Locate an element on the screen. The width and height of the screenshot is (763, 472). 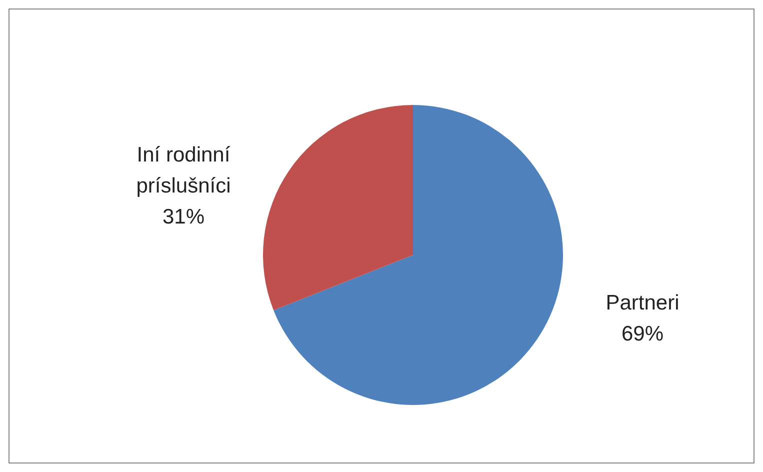
pie-slice is located at coordinates (338, 207).